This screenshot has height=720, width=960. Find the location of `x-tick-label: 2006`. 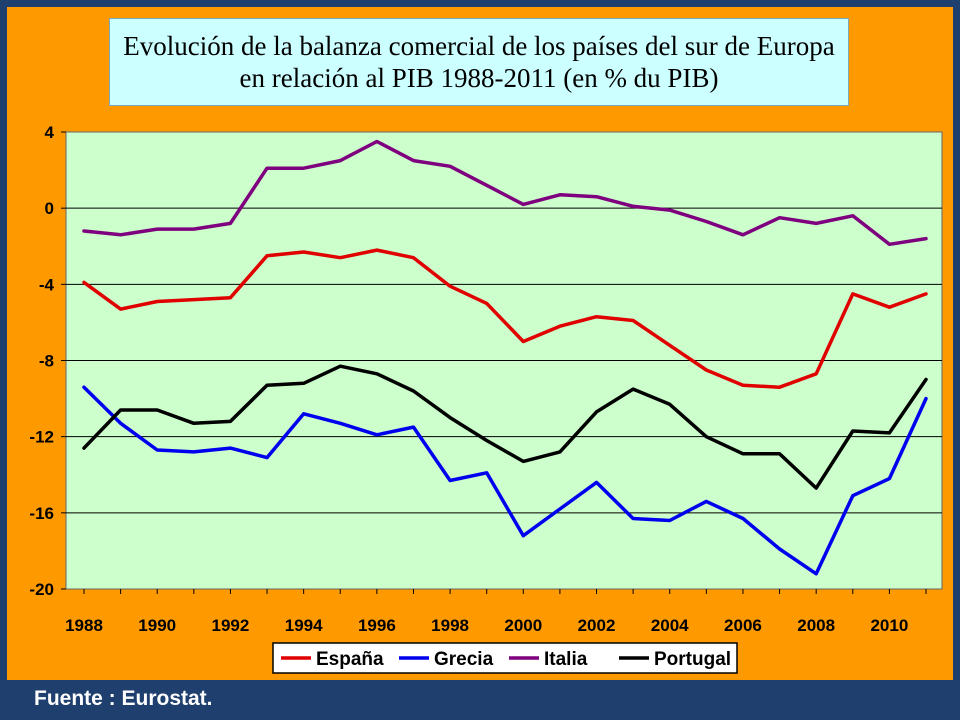

x-tick-label: 2006 is located at coordinates (743, 625).